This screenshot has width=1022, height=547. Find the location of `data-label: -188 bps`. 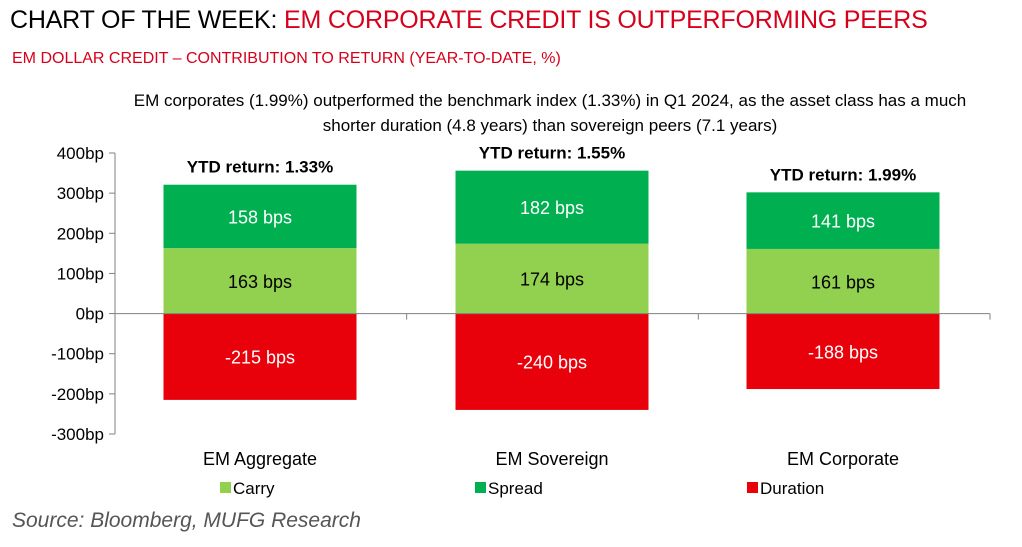

data-label: -188 bps is located at coordinates (843, 352).